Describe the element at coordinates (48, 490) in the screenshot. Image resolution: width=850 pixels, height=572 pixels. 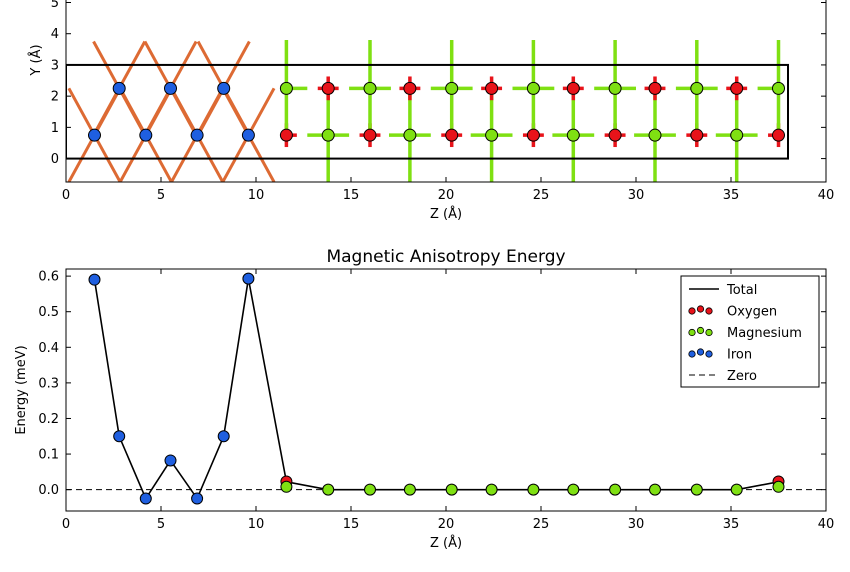
I see `y-tick-label: 0.0` at that location.